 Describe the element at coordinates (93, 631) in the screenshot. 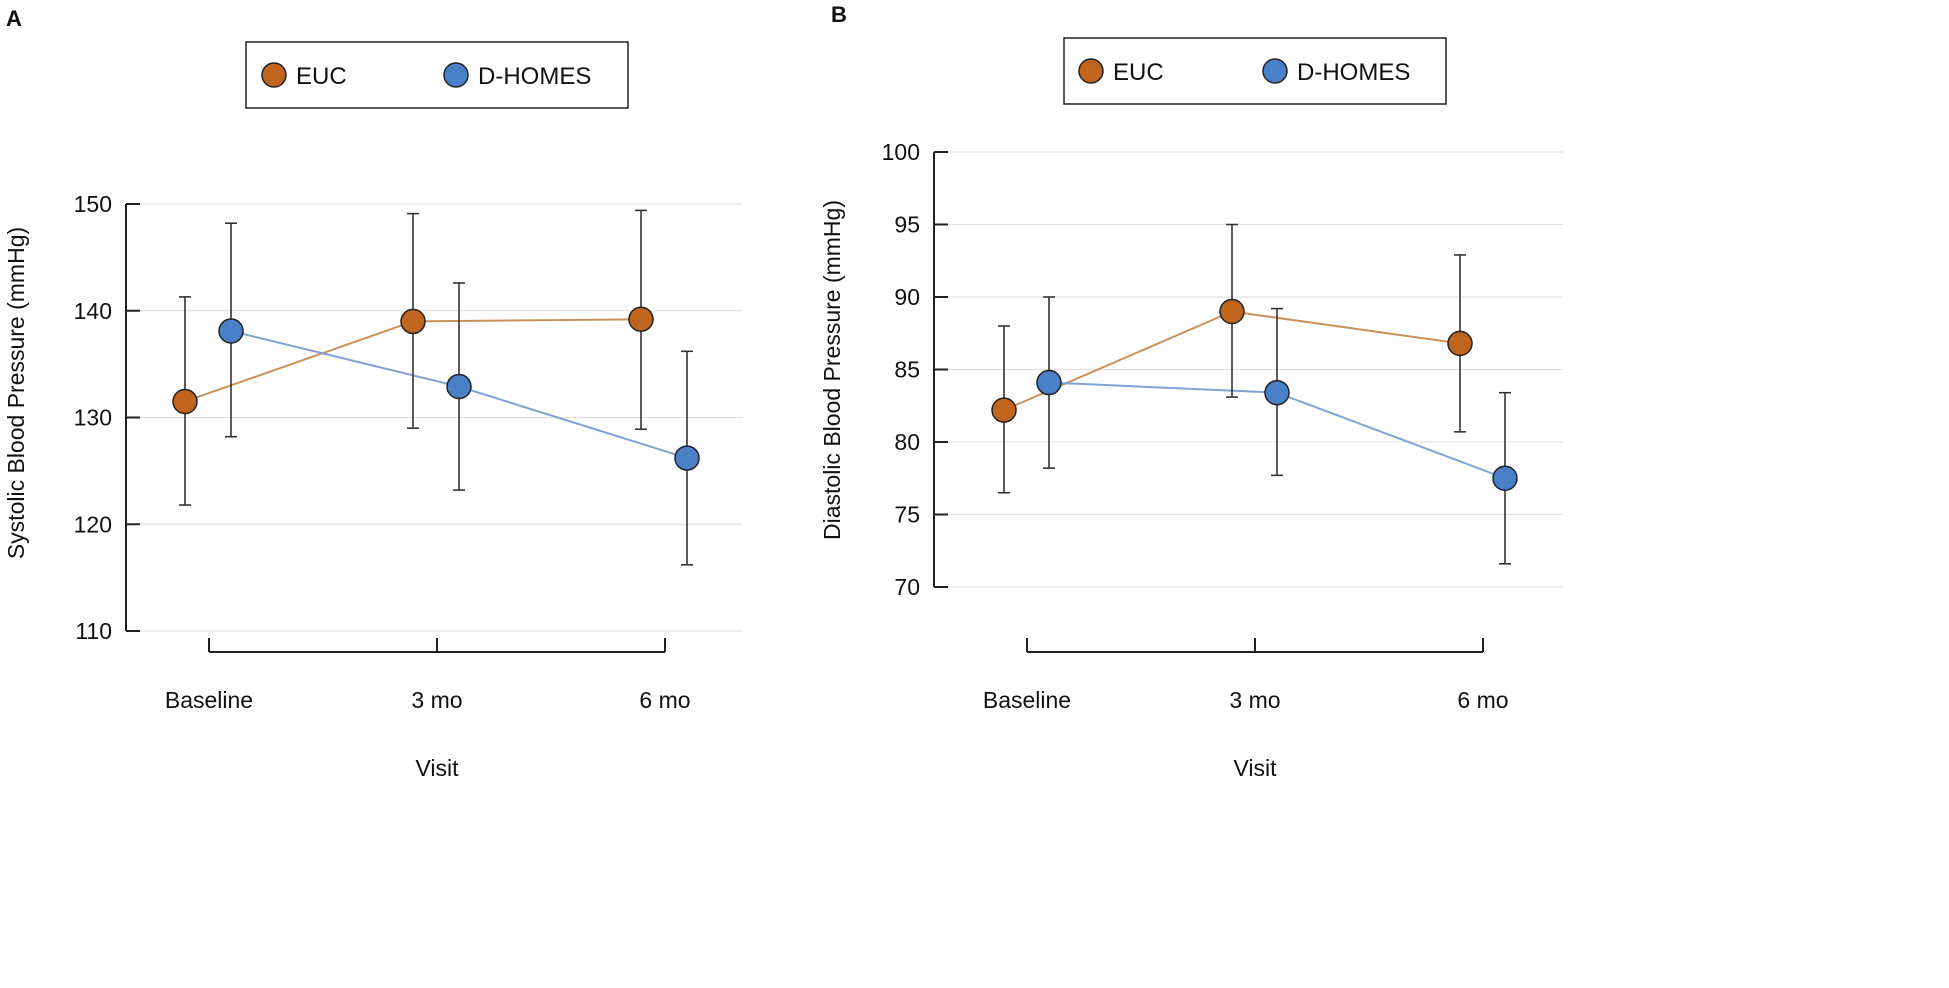

I see `y-tick-label: 110` at that location.